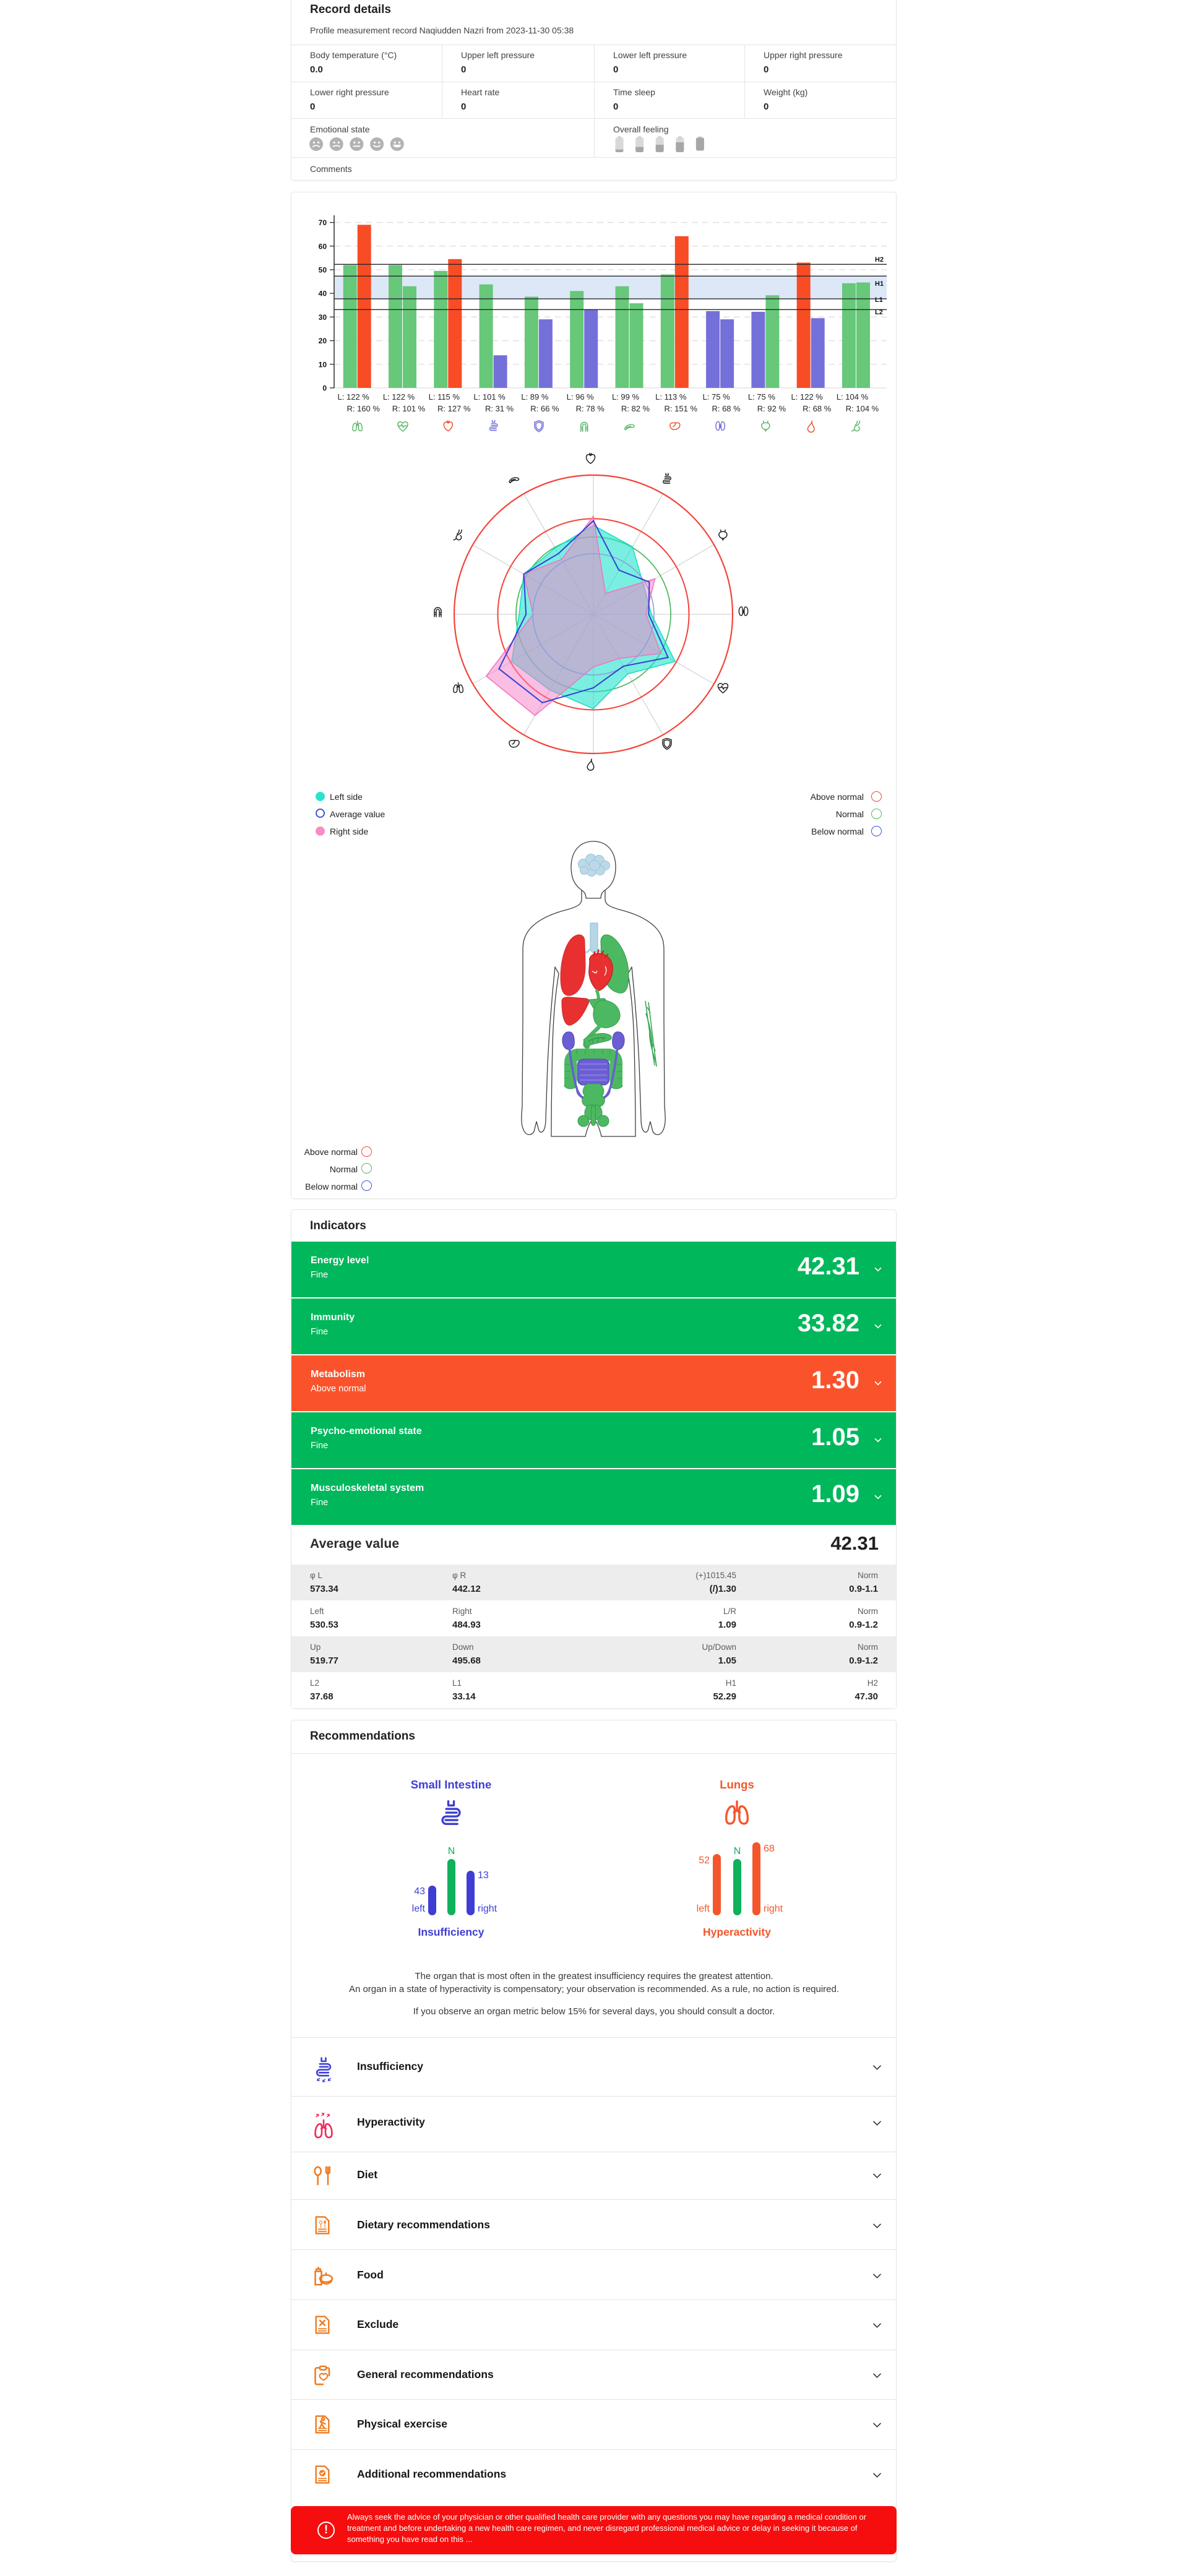  I want to click on svg-text: R: 78 %, so click(590, 408).